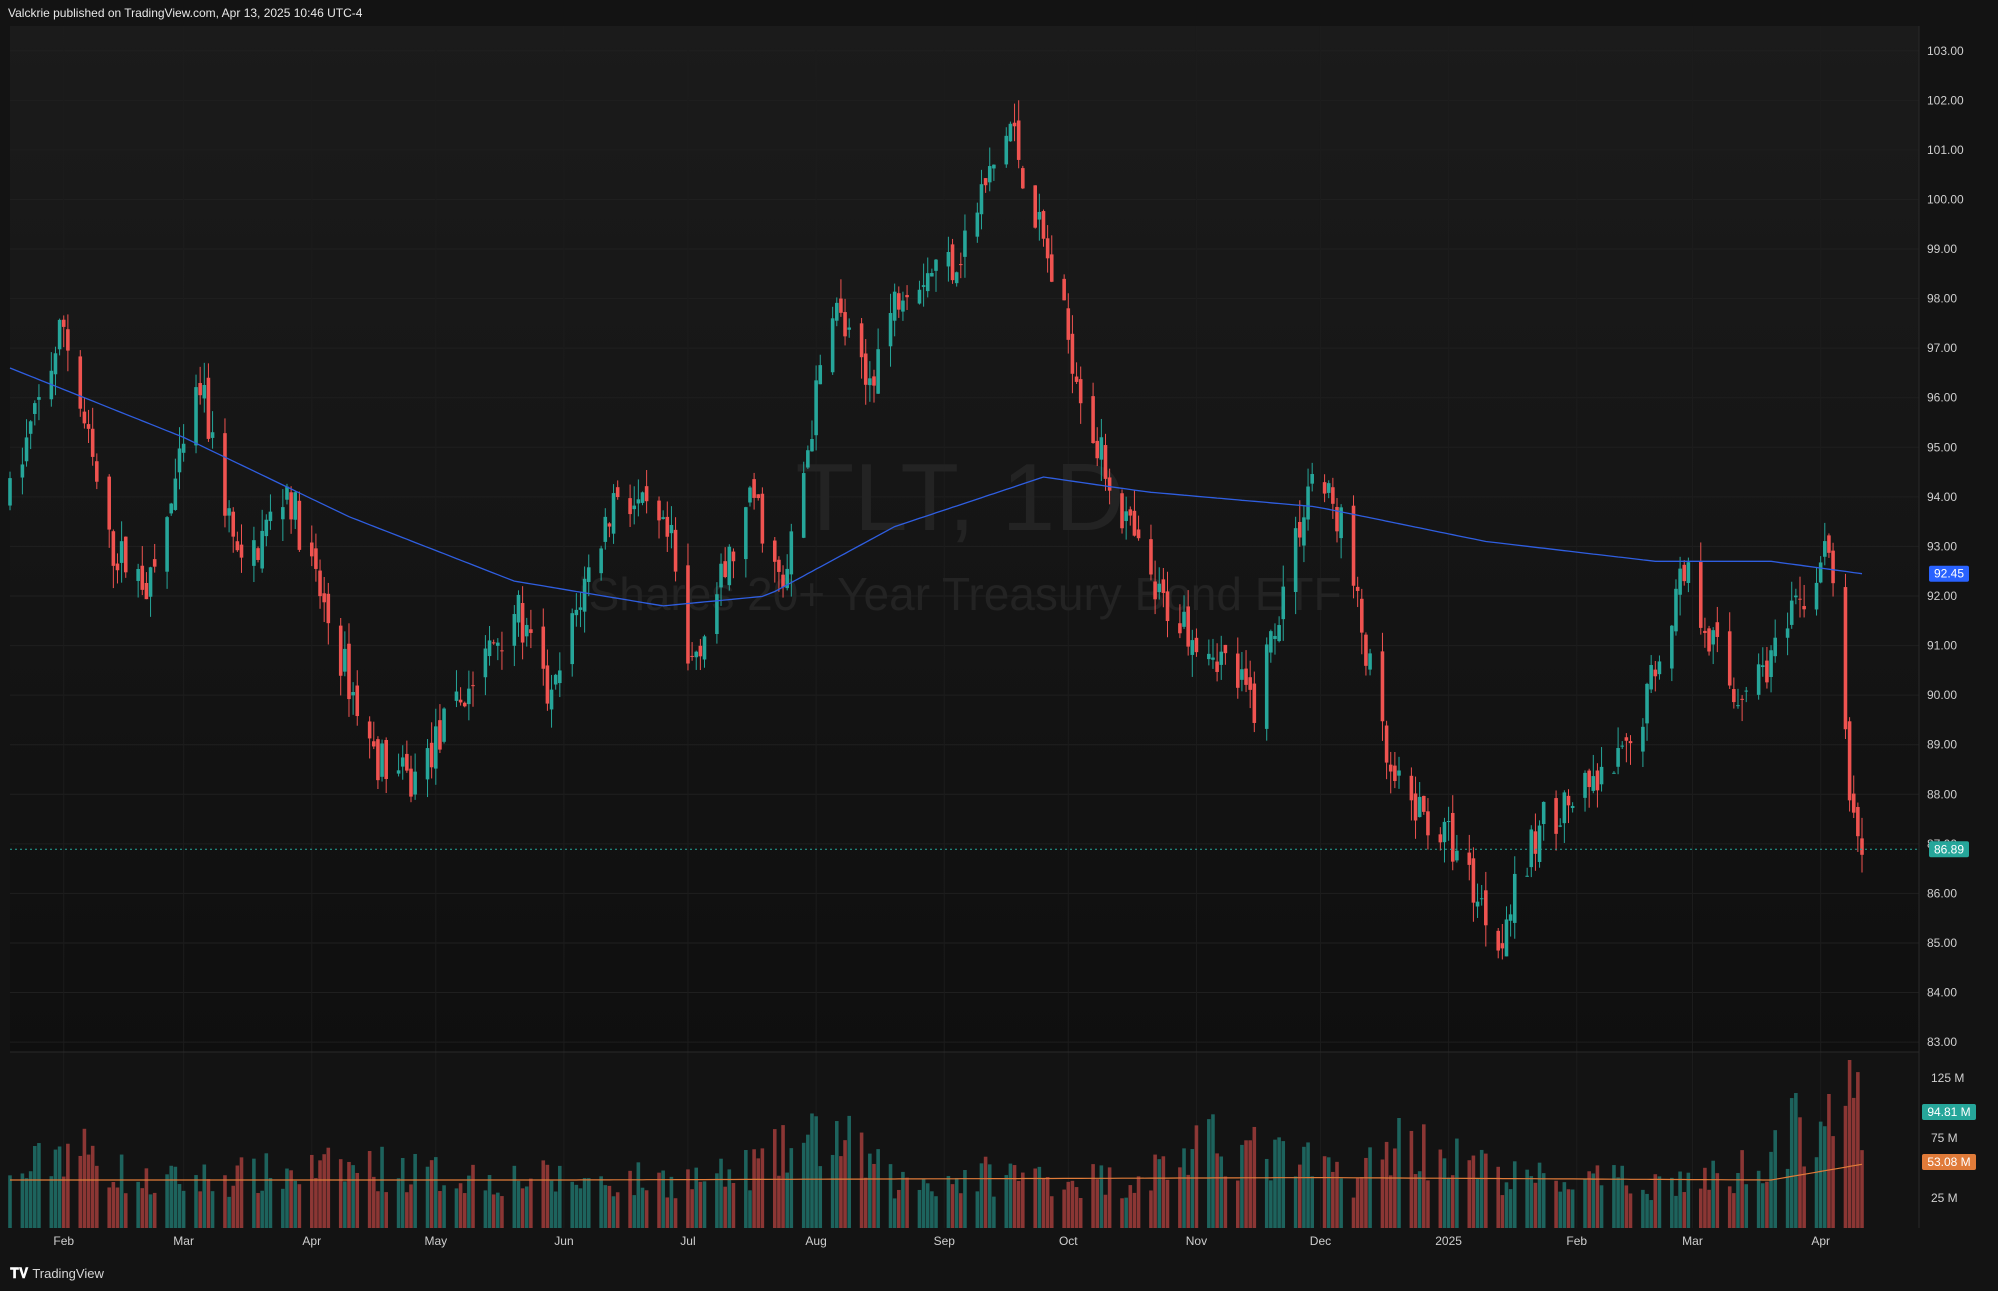 The height and width of the screenshot is (1291, 1998). Describe the element at coordinates (1942, 943) in the screenshot. I see `price-tick-label: 85.00` at that location.